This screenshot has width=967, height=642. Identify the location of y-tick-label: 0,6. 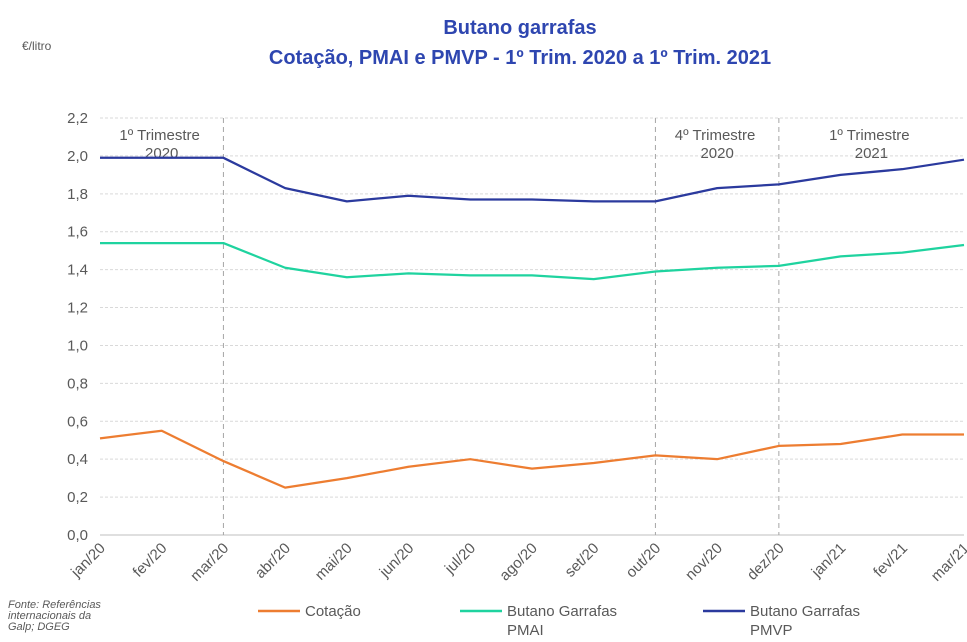
(77, 421).